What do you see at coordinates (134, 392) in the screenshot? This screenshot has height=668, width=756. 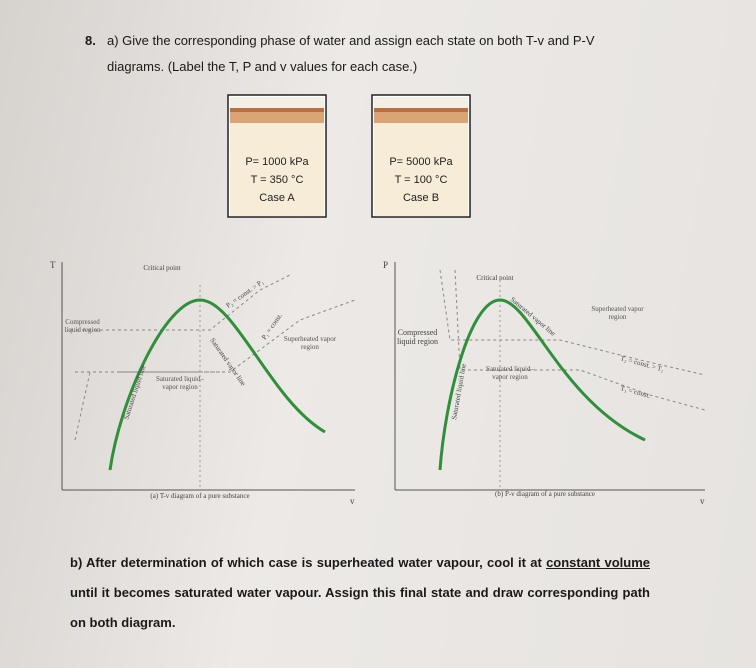 I see `label: Saturated liquid line` at bounding box center [134, 392].